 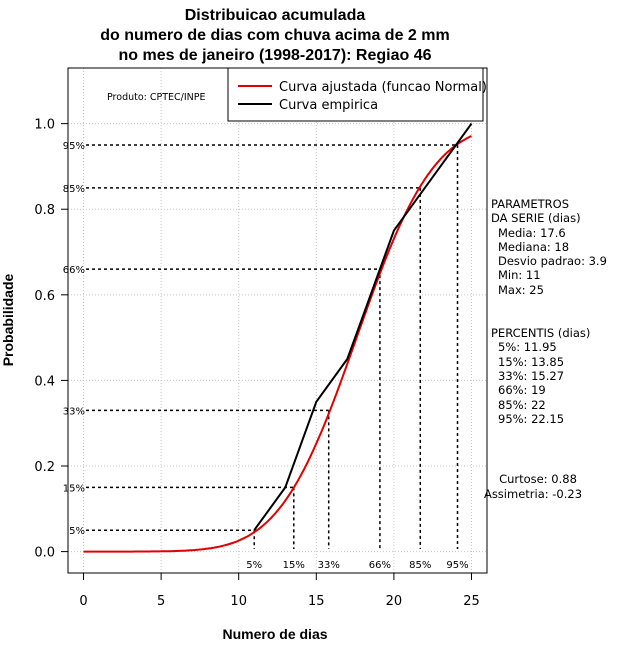 I want to click on parametros-min: Min: 11, so click(x=519, y=275).